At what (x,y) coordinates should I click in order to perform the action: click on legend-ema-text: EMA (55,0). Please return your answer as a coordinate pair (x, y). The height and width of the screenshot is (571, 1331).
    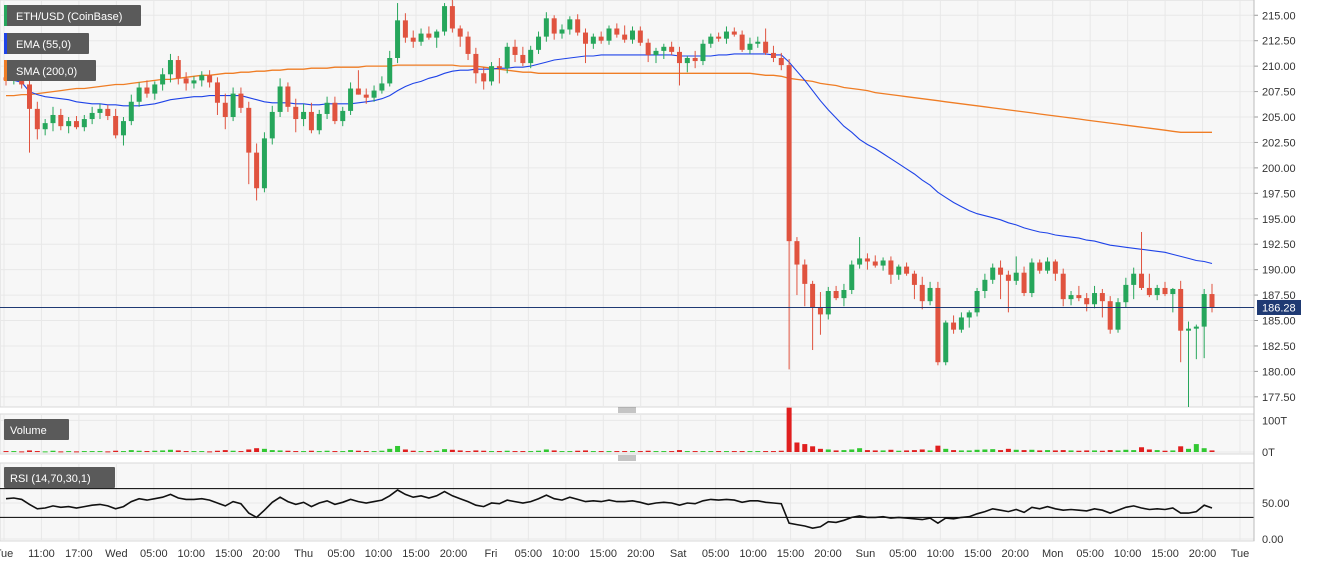
    Looking at the image, I should click on (43, 45).